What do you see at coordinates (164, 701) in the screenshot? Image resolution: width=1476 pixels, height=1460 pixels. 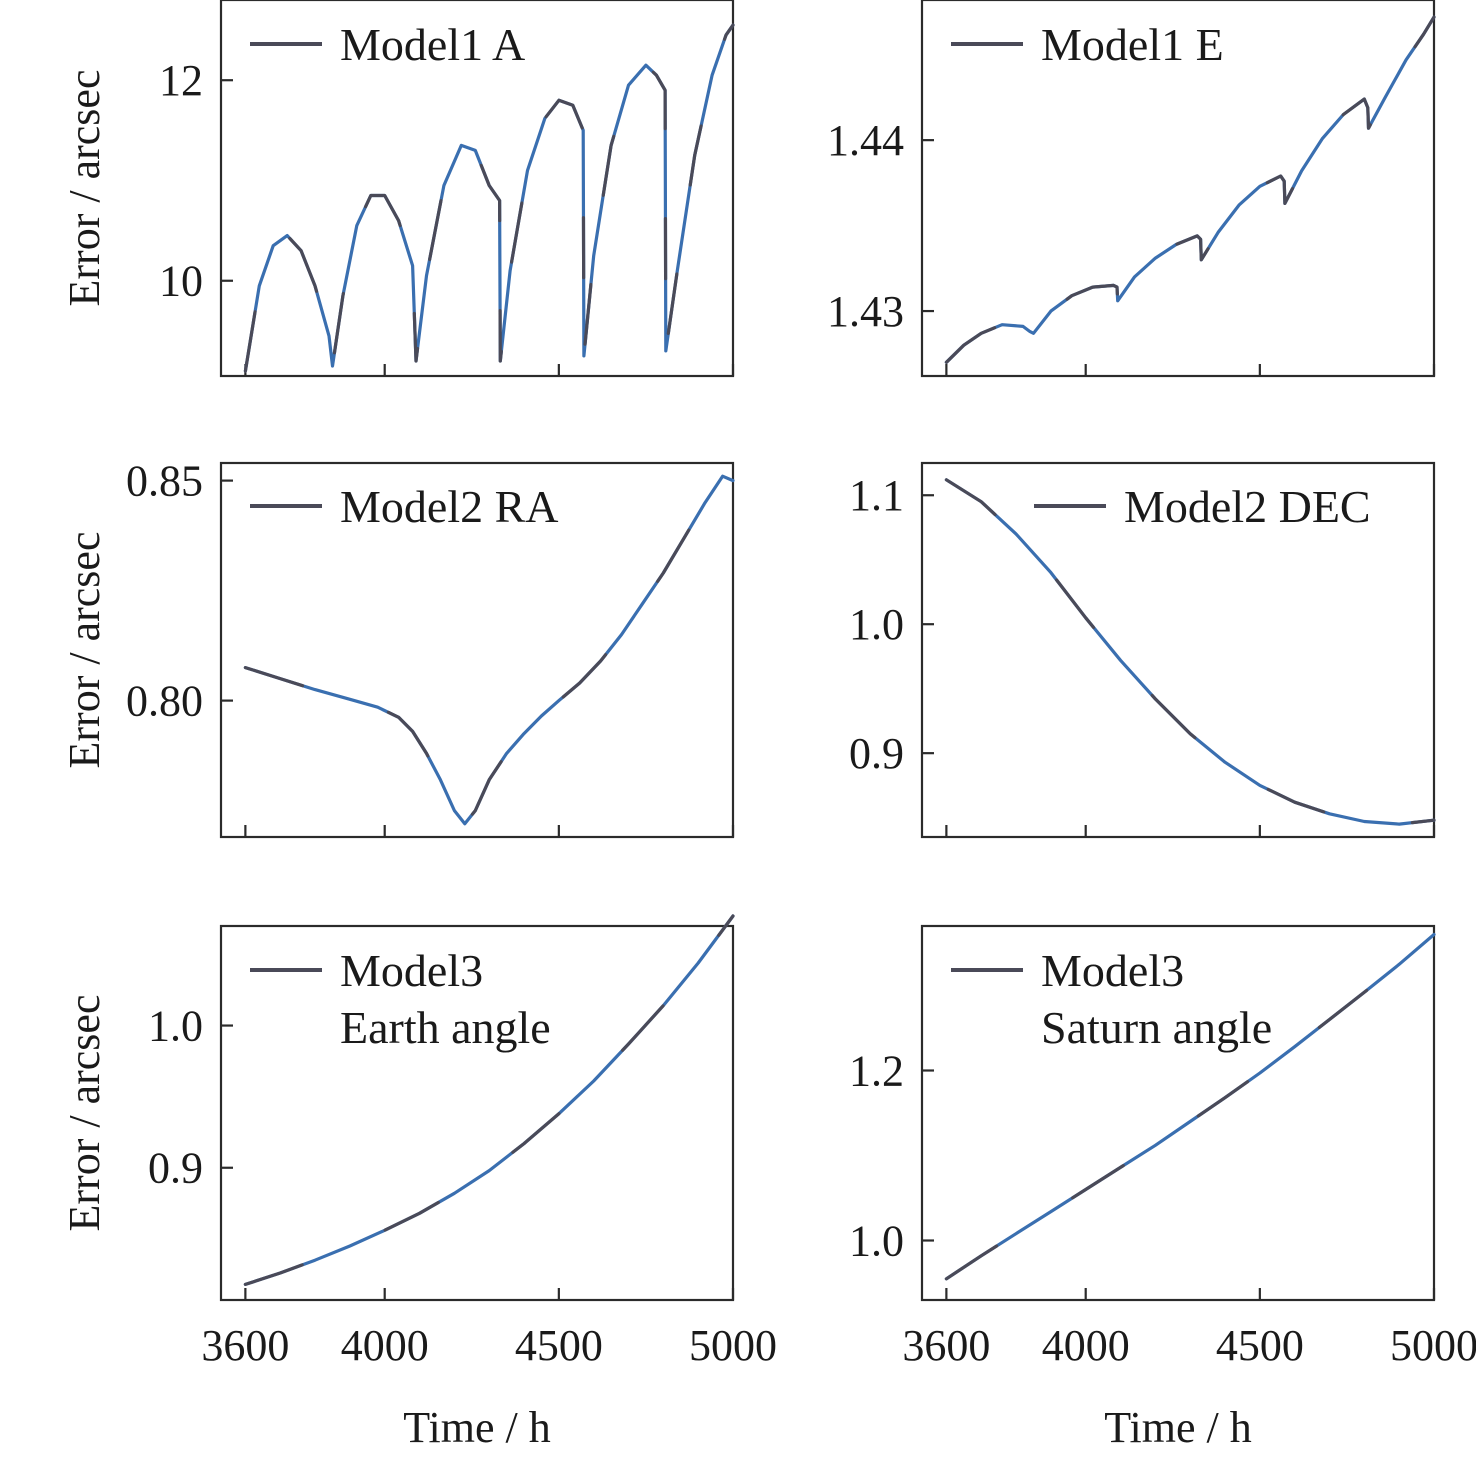 I see `y-tick-label: 0.80` at bounding box center [164, 701].